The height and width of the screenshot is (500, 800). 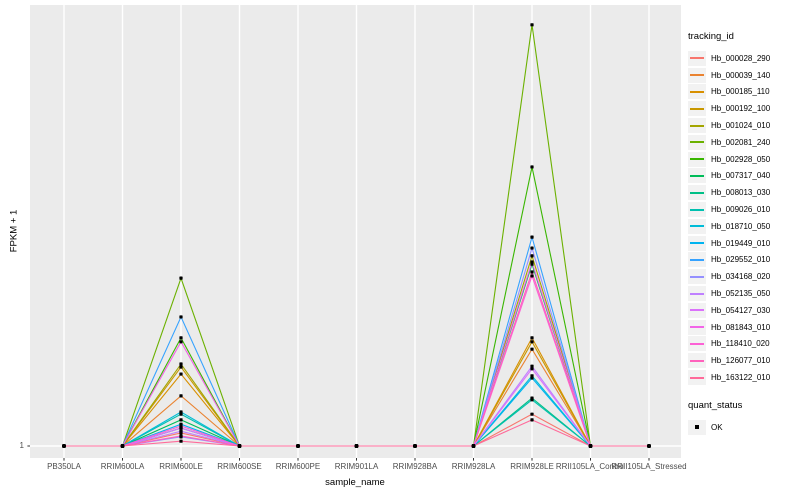 I want to click on legend-item-label: Hb_000192_100, so click(x=741, y=109).